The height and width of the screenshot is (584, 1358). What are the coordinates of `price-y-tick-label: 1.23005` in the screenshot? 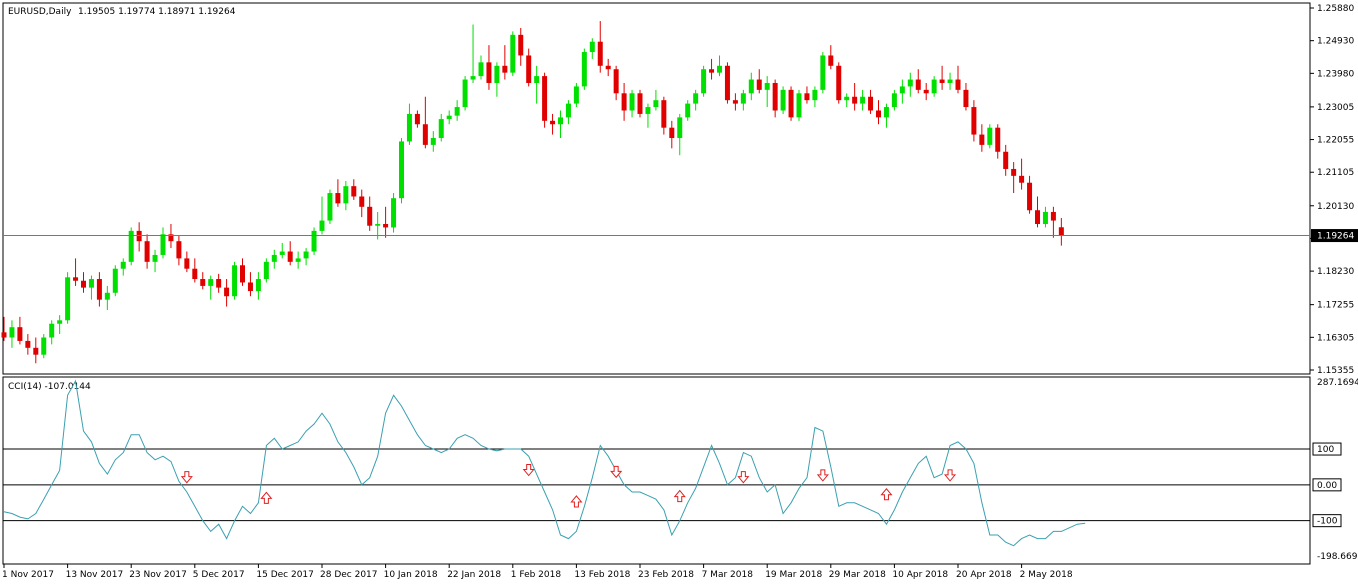 It's located at (1335, 108).